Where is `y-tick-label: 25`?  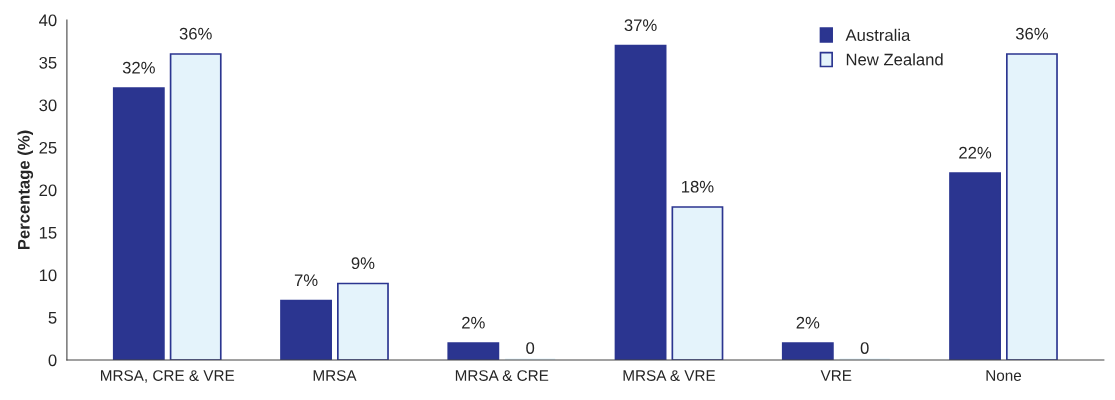 y-tick-label: 25 is located at coordinates (48, 147).